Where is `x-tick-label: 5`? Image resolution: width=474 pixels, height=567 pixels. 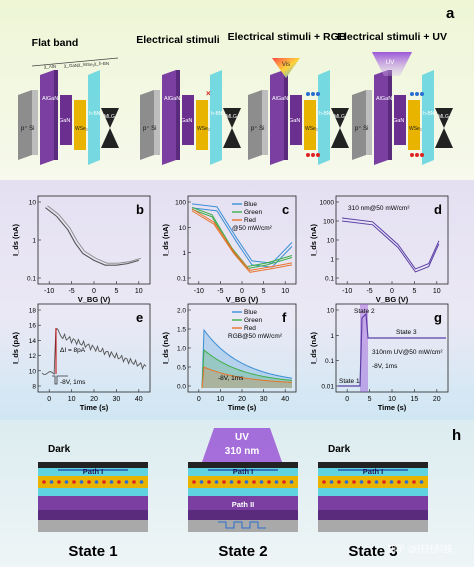
x-tick-label: 5 is located at coordinates (414, 291).